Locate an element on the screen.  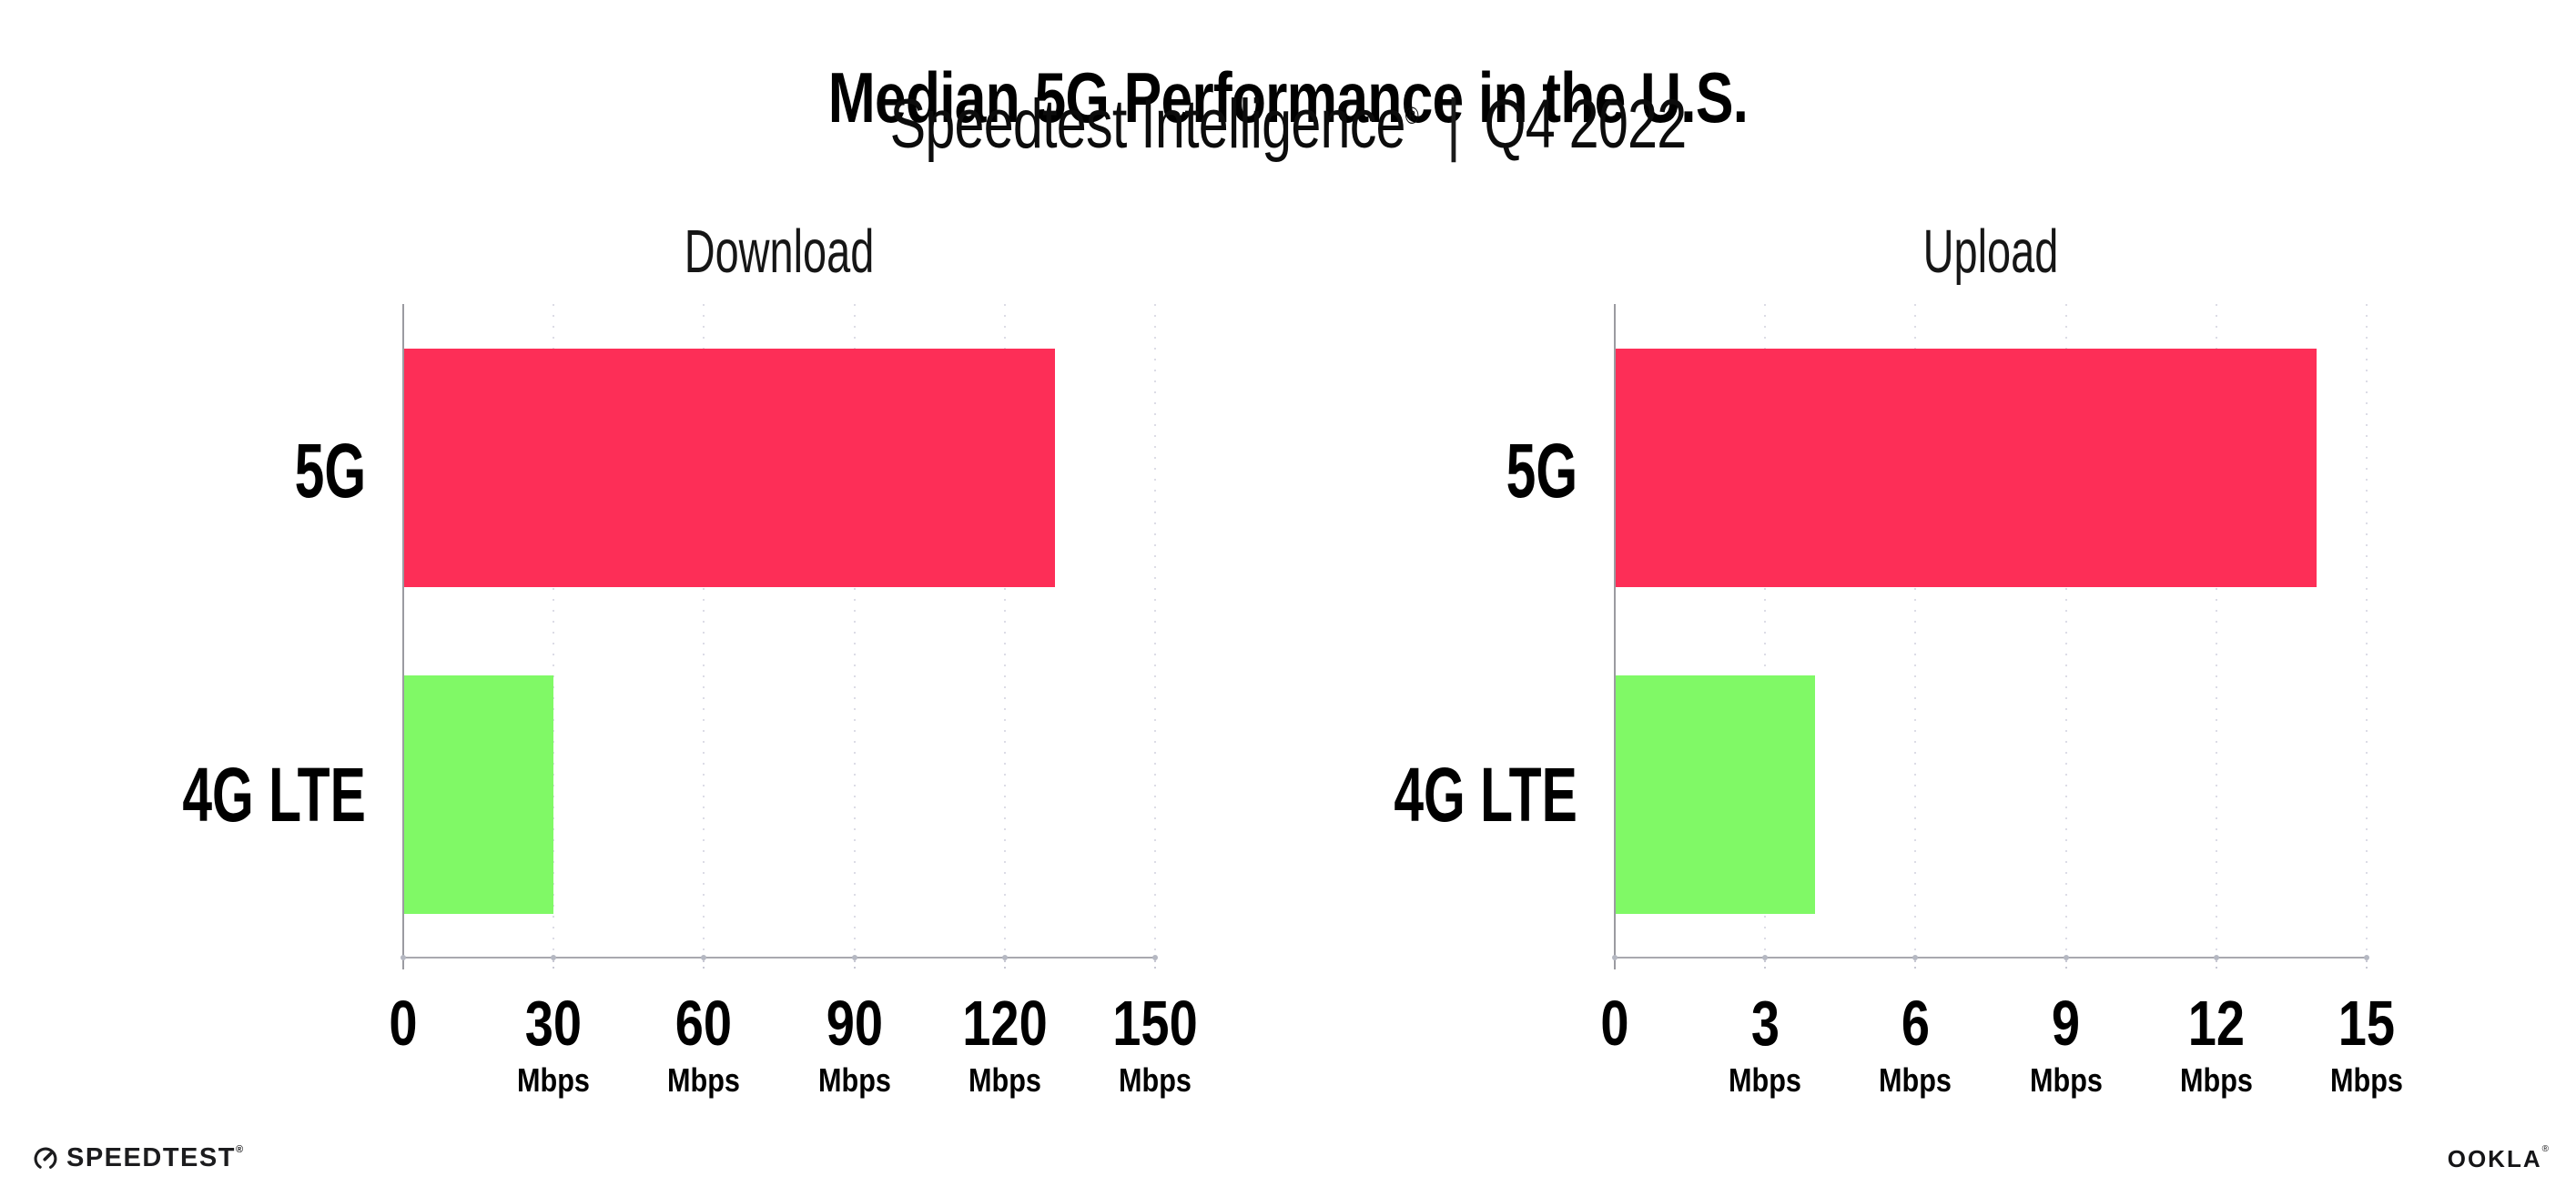
subtitle-product: Speedtest Intelligence is located at coordinates (1147, 124).